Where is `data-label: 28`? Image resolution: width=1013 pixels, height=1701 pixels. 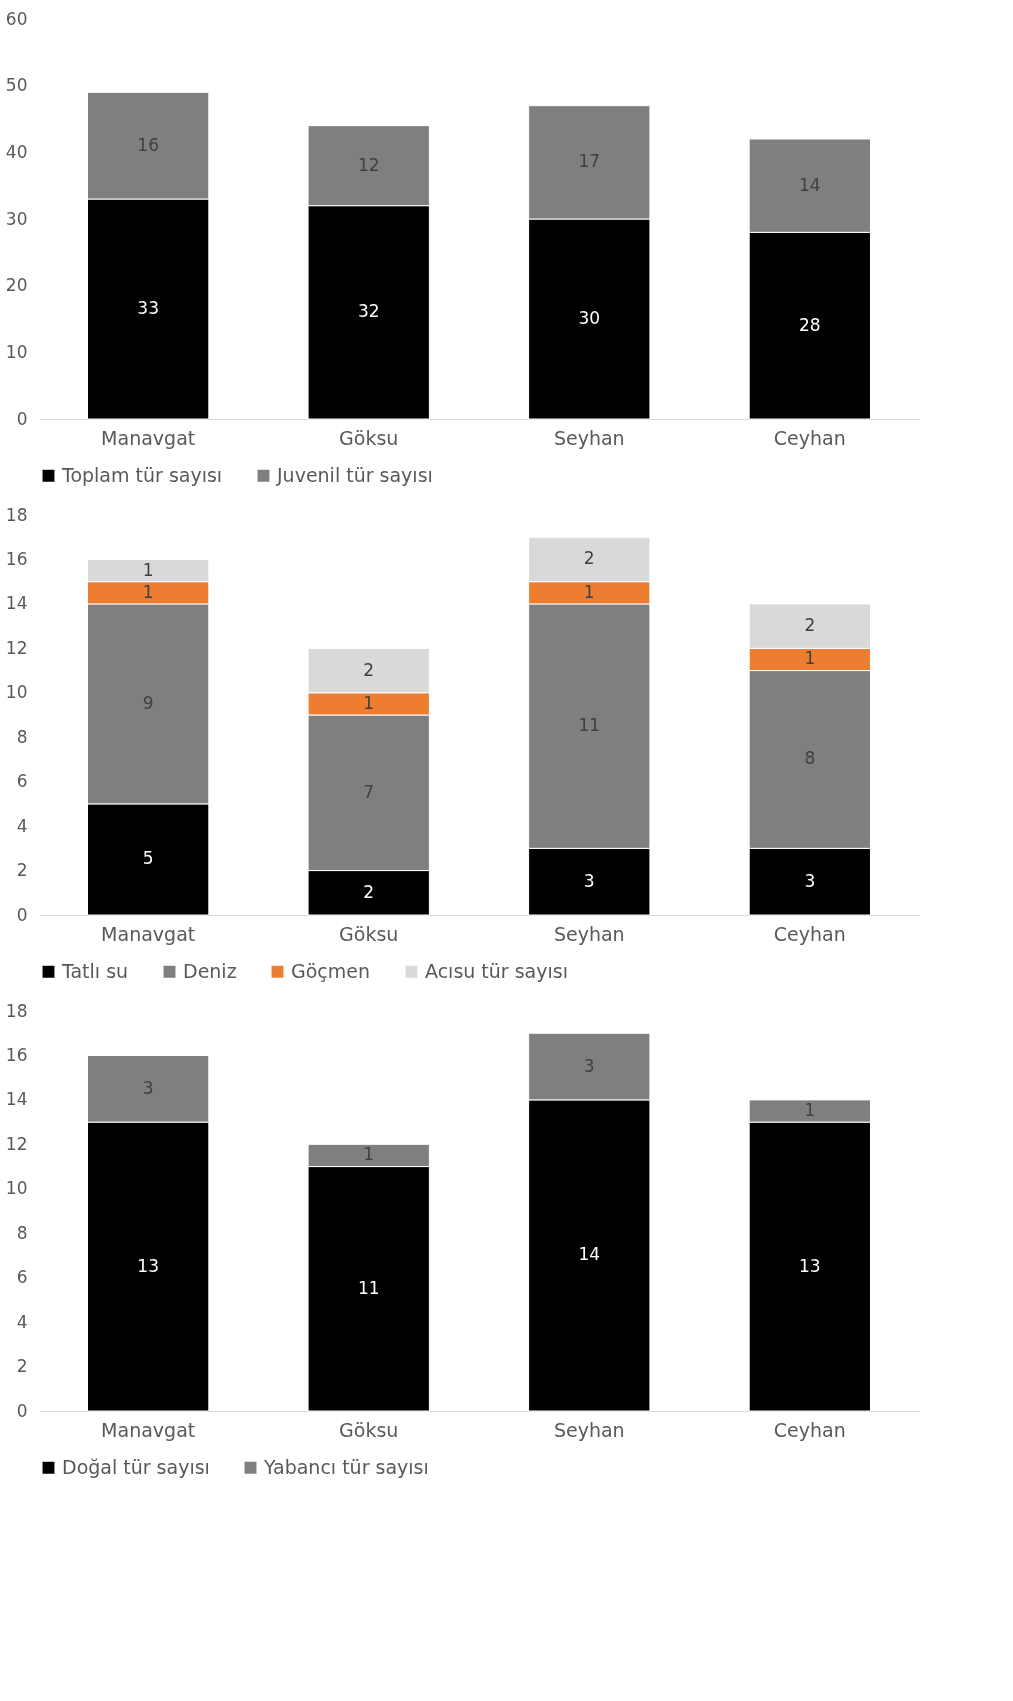 data-label: 28 is located at coordinates (810, 324).